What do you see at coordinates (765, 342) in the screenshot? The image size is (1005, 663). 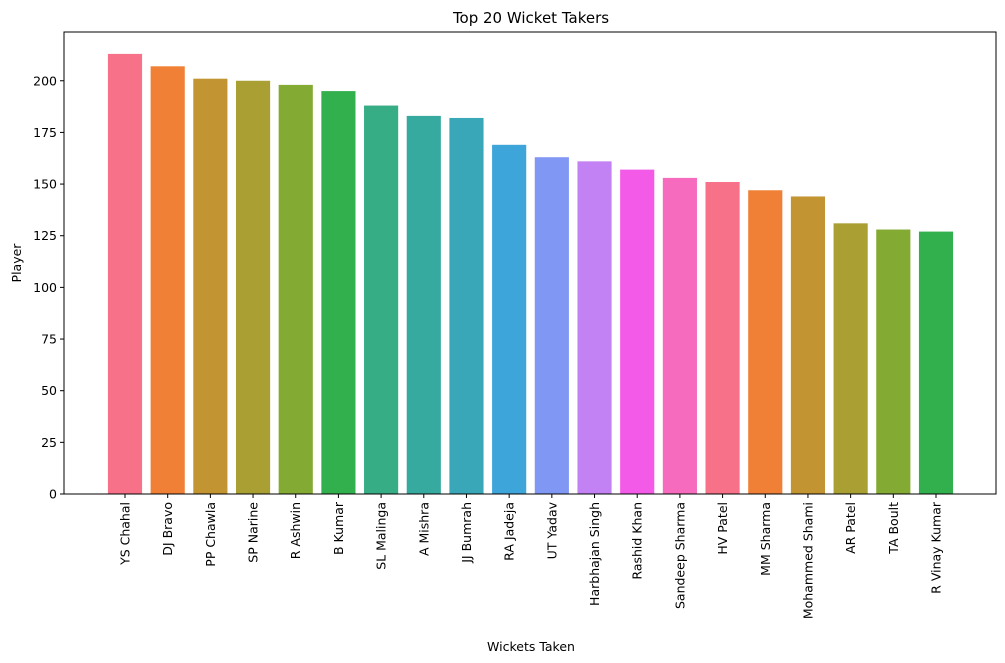 I see `bar-mm-sharma` at bounding box center [765, 342].